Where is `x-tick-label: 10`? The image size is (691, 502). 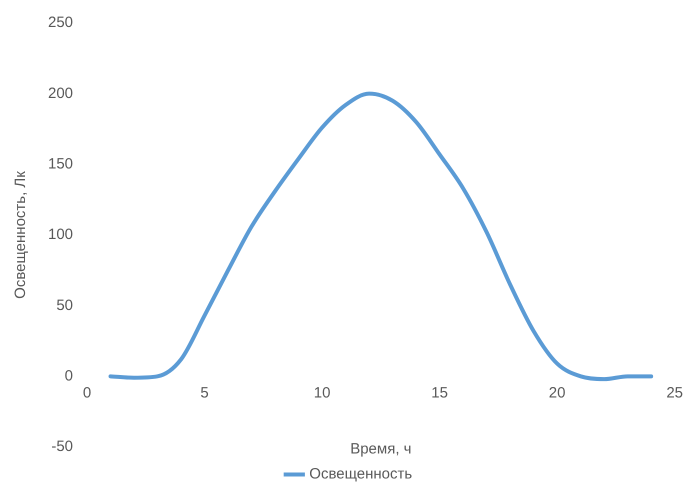 x-tick-label: 10 is located at coordinates (322, 393).